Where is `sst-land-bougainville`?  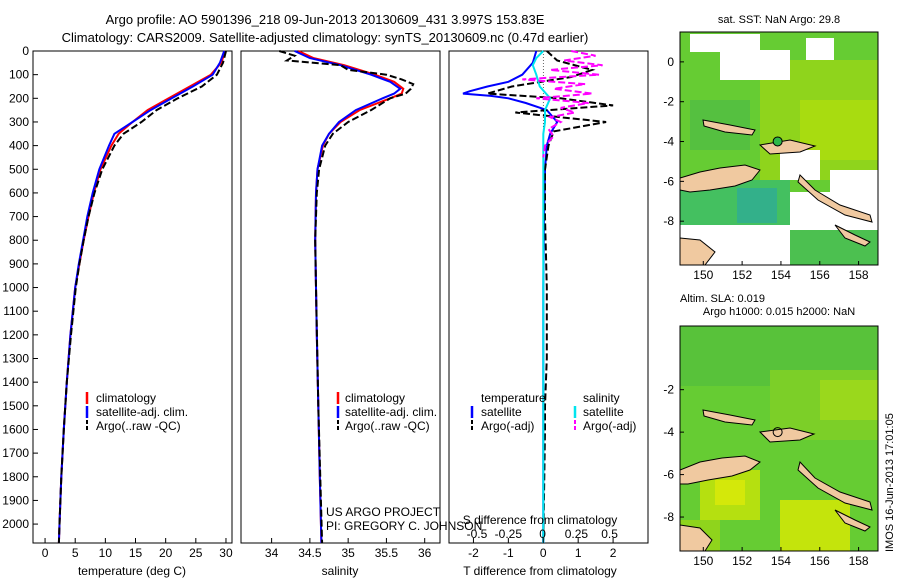 sst-land-bougainville is located at coordinates (835, 198).